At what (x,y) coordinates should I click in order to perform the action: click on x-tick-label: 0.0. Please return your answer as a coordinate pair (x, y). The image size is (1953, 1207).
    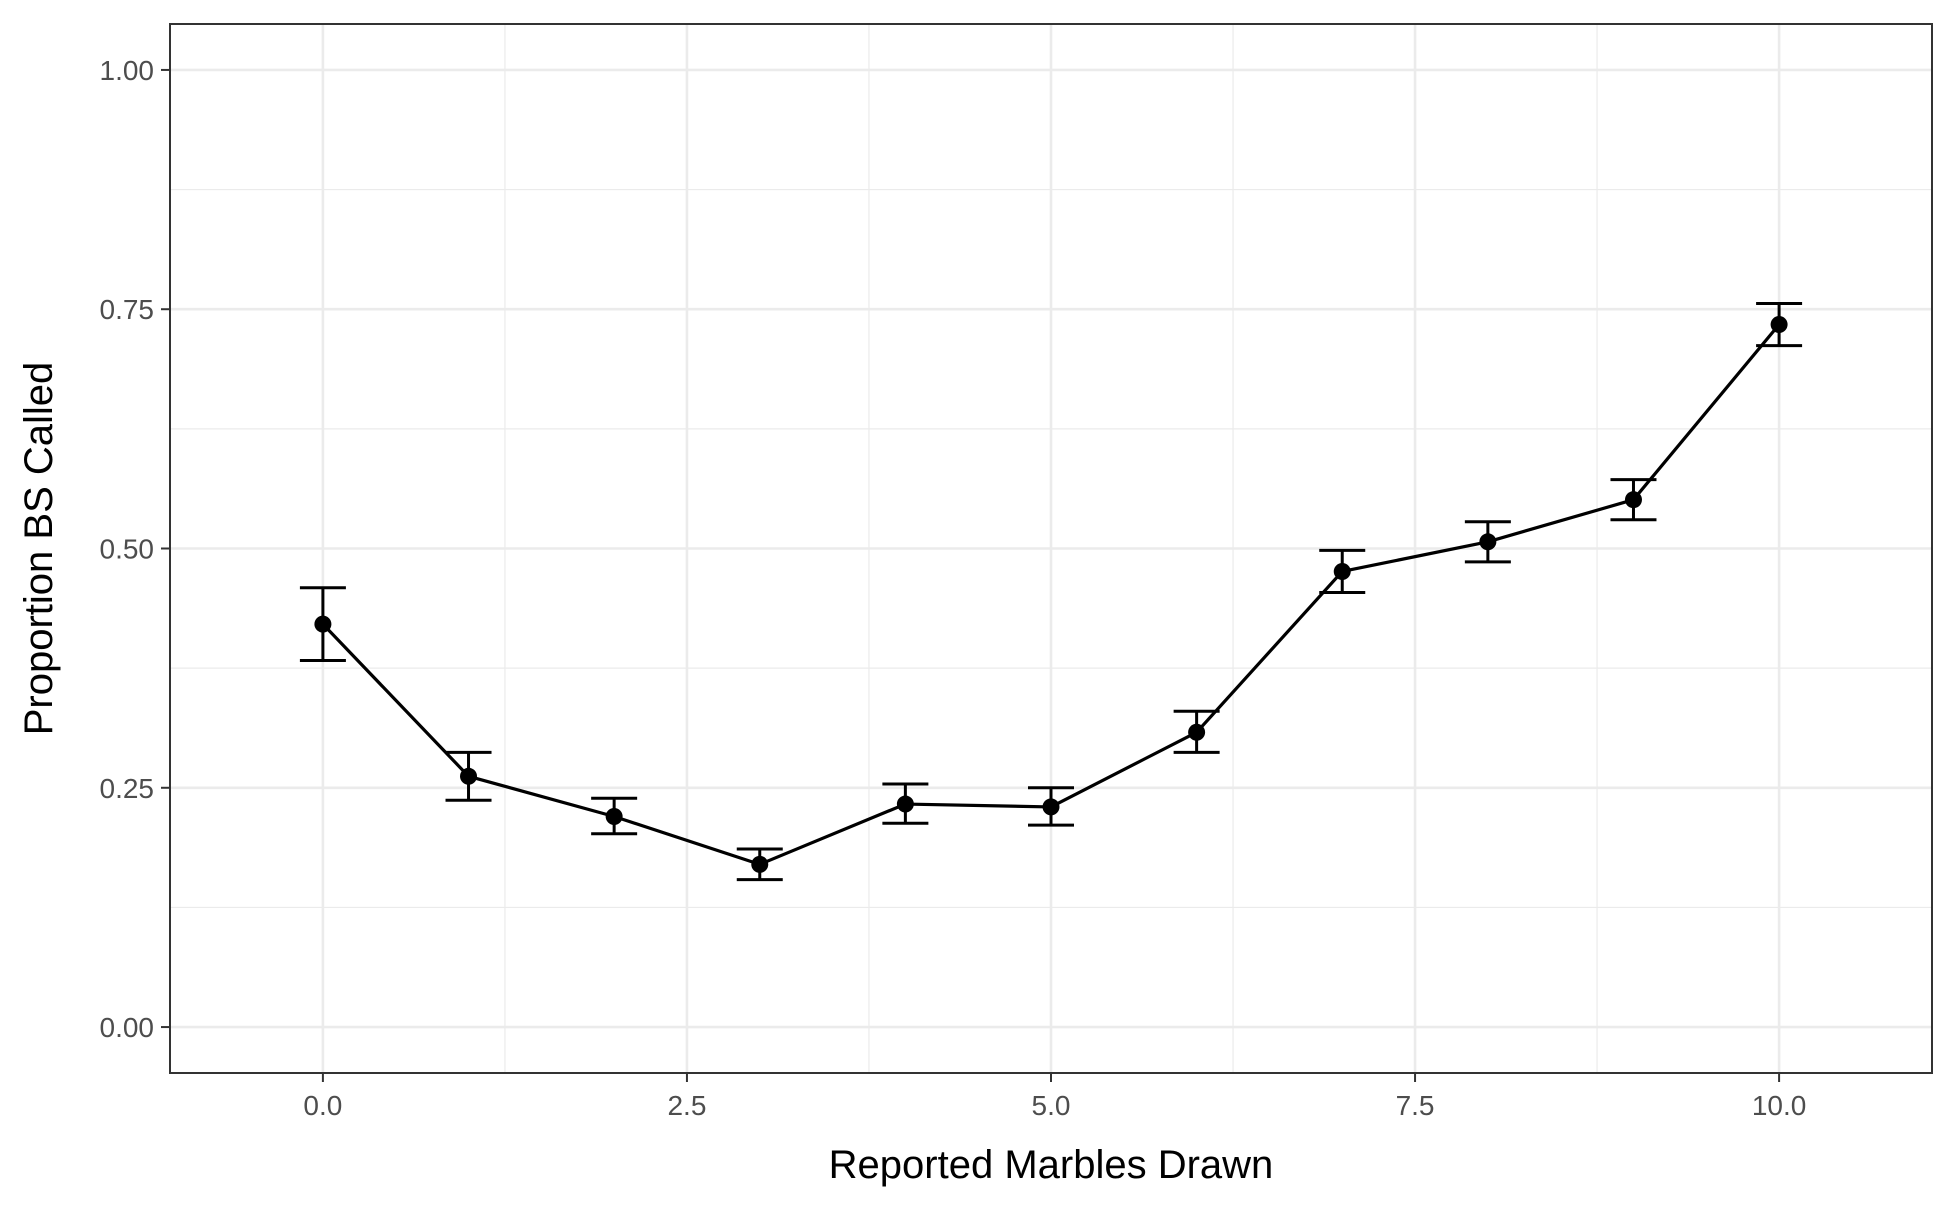
    Looking at the image, I should click on (322, 1105).